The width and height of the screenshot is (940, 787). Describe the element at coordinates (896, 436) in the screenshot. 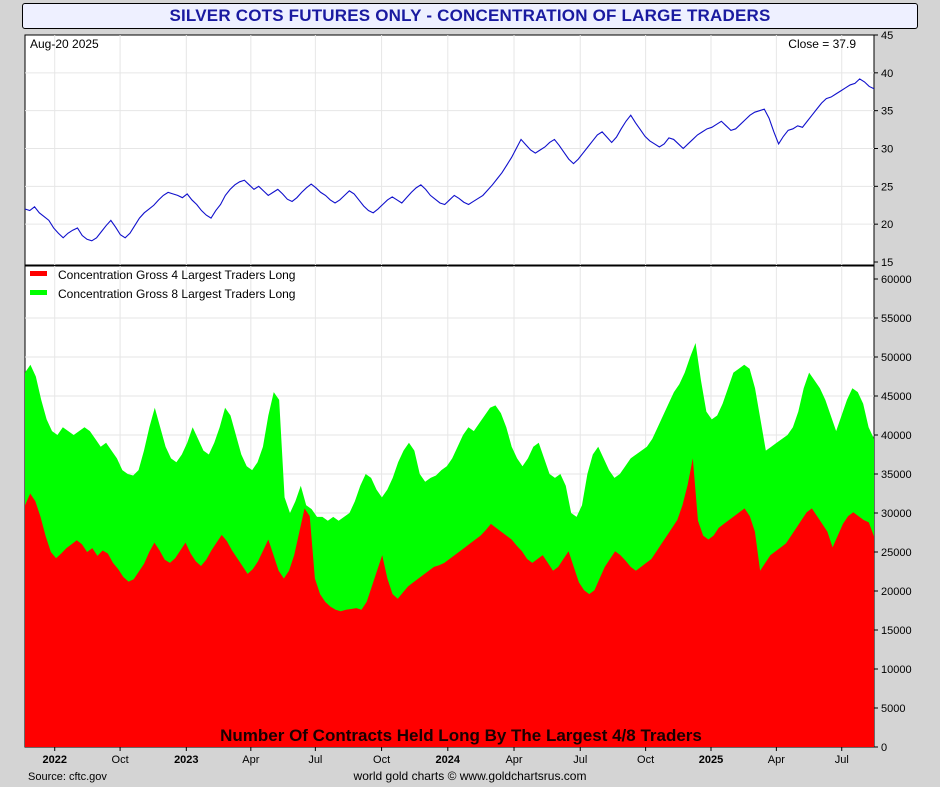

I see `concentration-y-tick-label: 40000` at that location.